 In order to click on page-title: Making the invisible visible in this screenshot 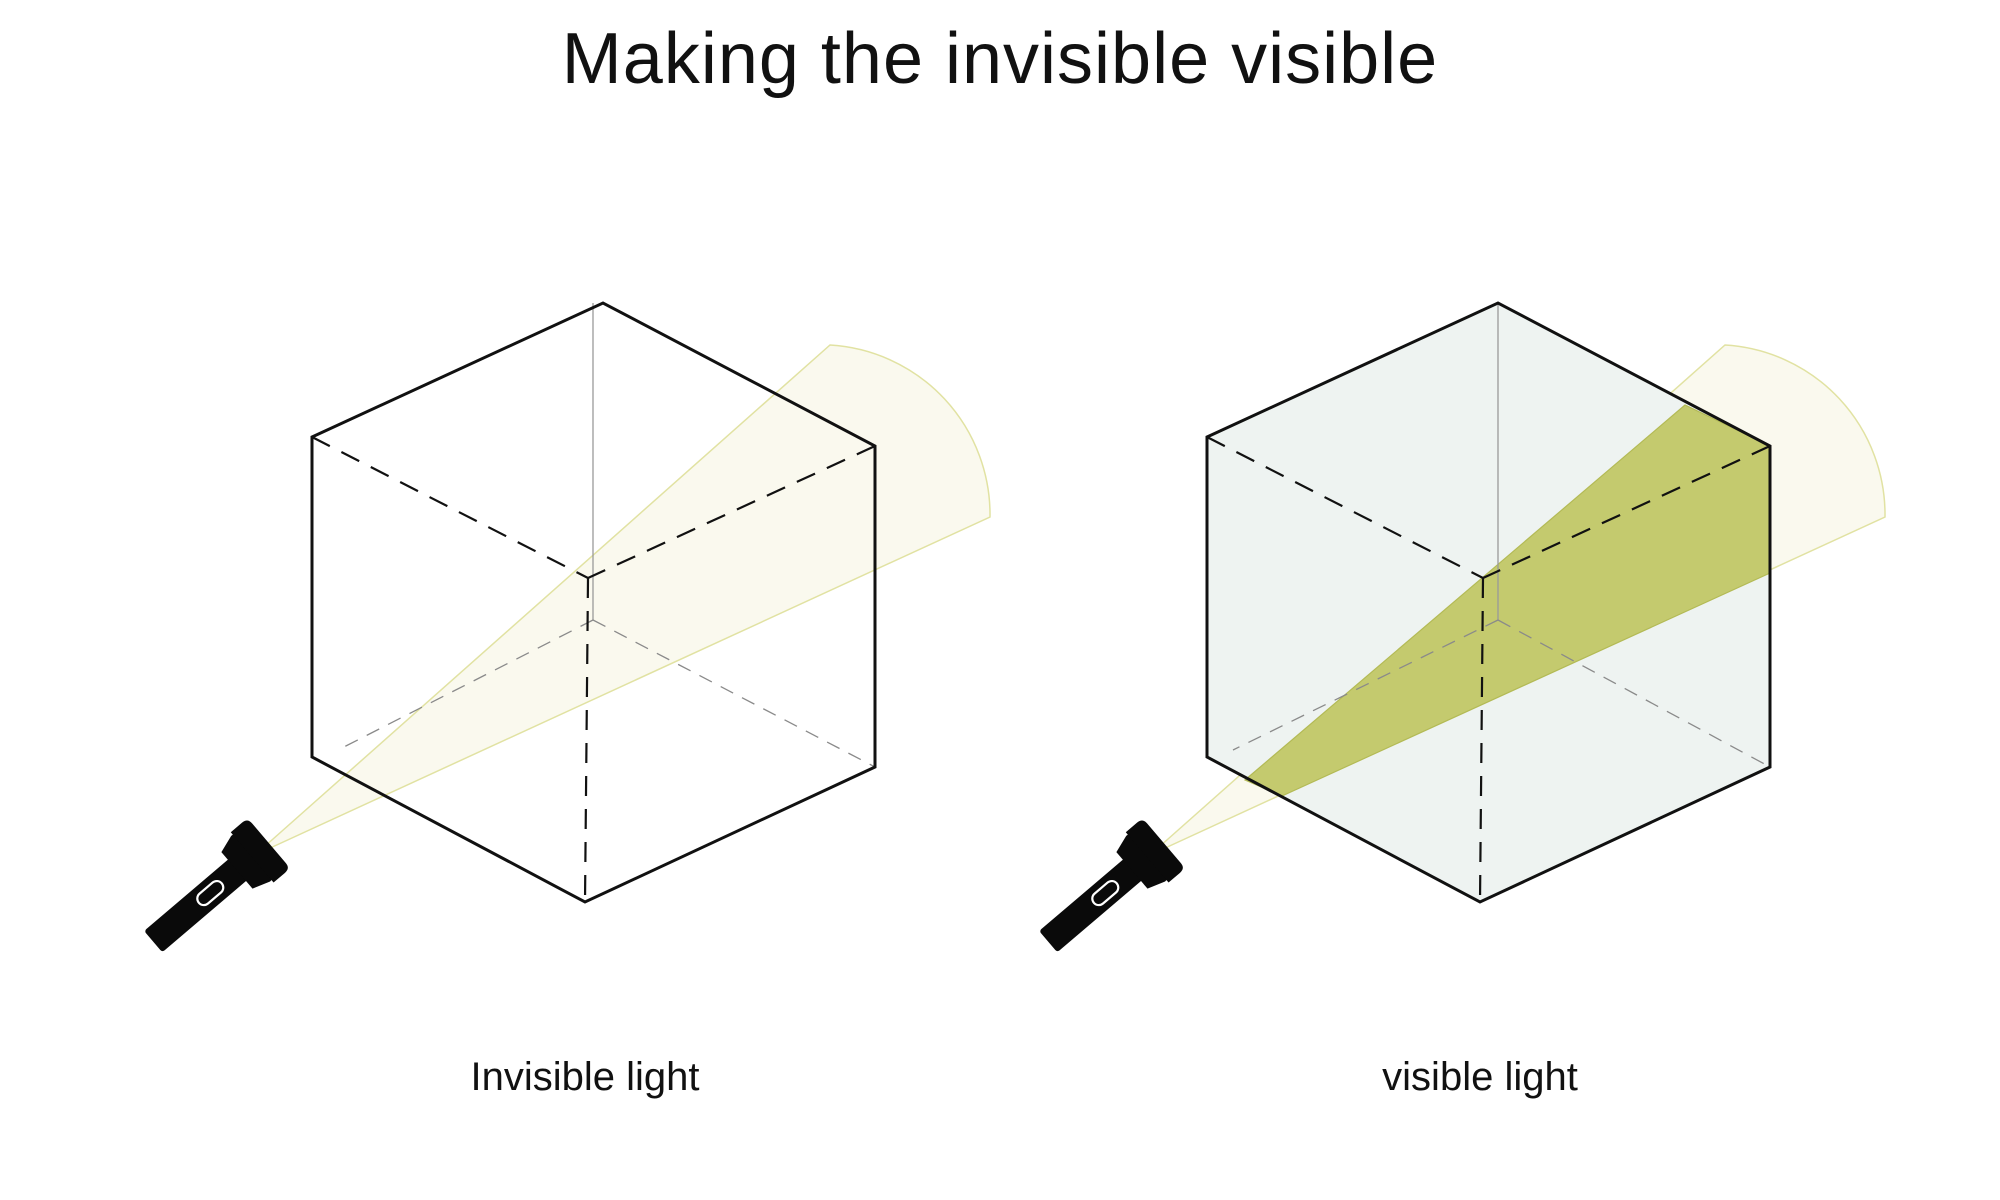, I will do `click(1000, 59)`.